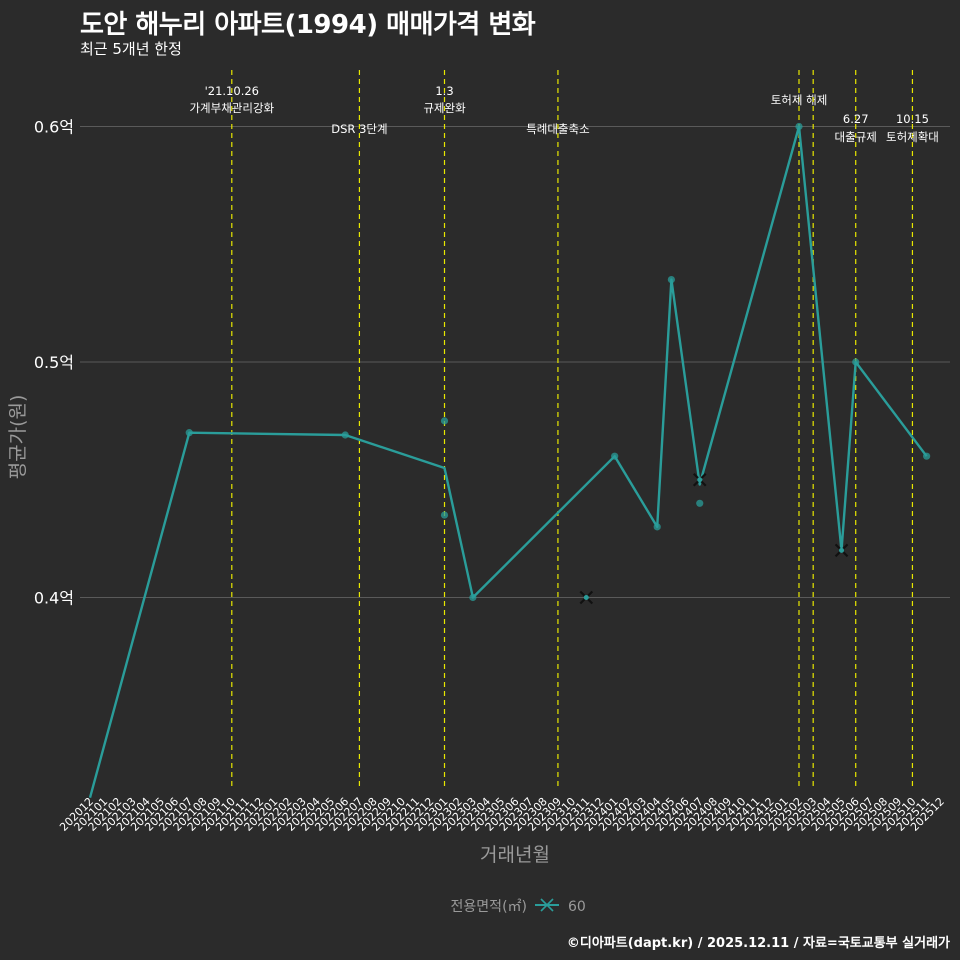 The height and width of the screenshot is (960, 960). Describe the element at coordinates (359, 129) in the screenshot. I see `event-label: DSR 3단계` at that location.